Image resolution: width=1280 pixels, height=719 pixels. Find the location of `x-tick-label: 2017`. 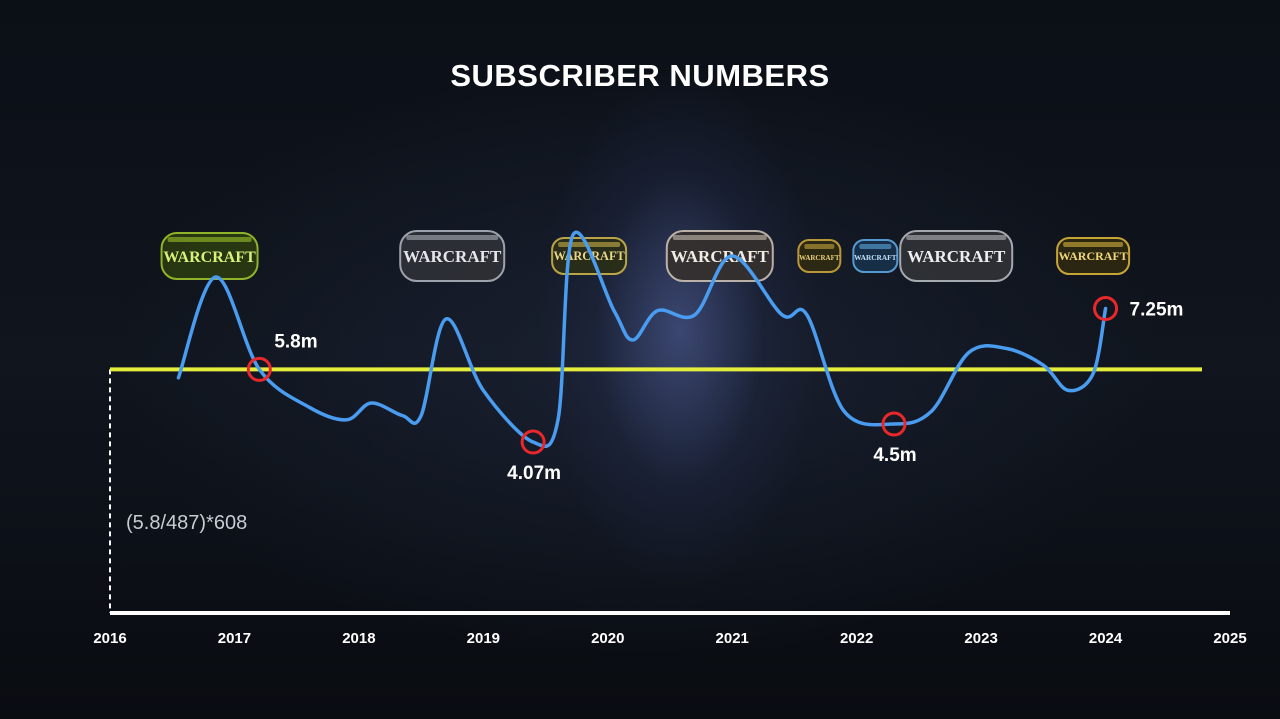

x-tick-label: 2017 is located at coordinates (234, 638).